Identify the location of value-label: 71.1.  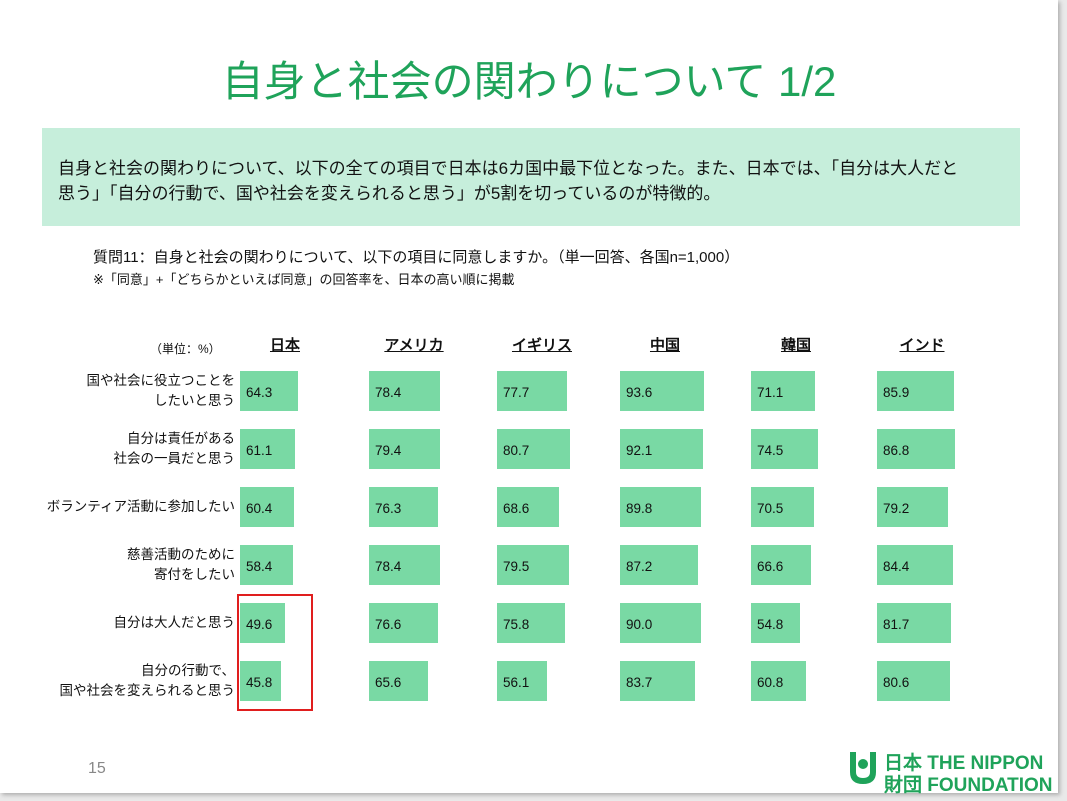
(770, 392).